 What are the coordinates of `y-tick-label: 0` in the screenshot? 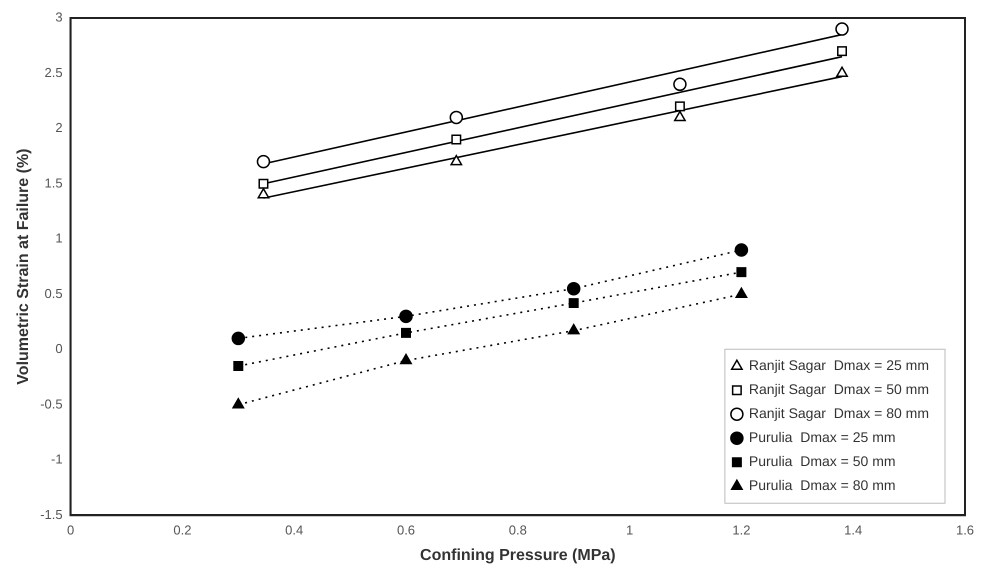 It's located at (59, 348).